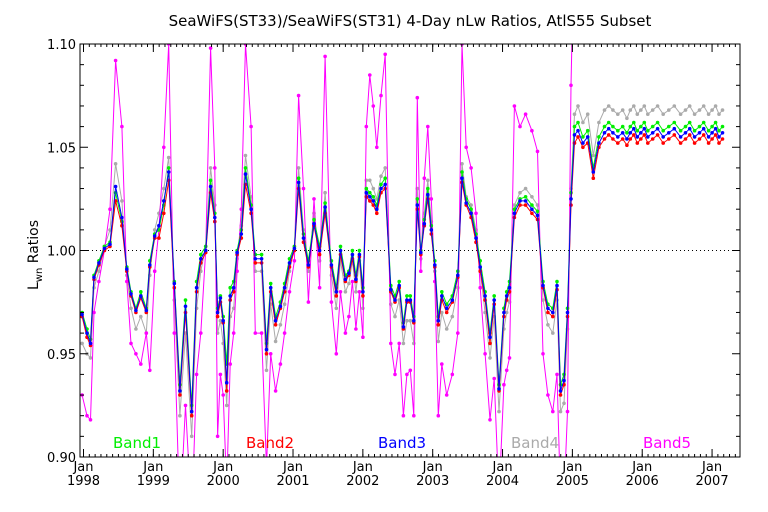 The height and width of the screenshot is (512, 768). I want to click on x-tick-year: 2002, so click(362, 481).